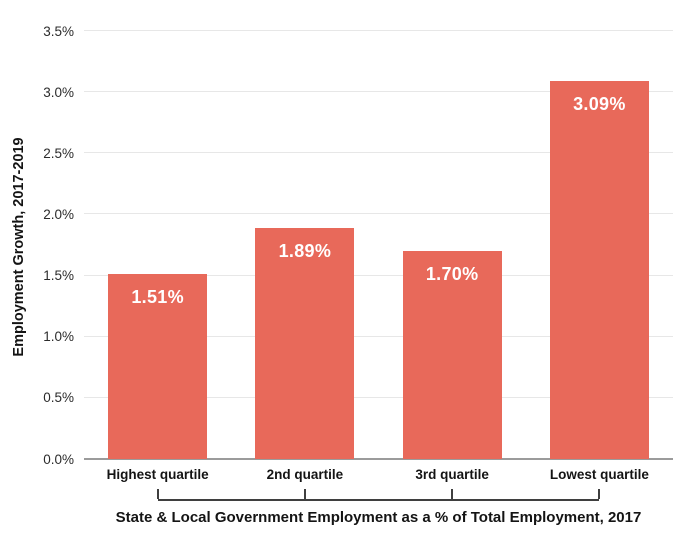  What do you see at coordinates (58, 336) in the screenshot?
I see `y-tick-label: 1.0%` at bounding box center [58, 336].